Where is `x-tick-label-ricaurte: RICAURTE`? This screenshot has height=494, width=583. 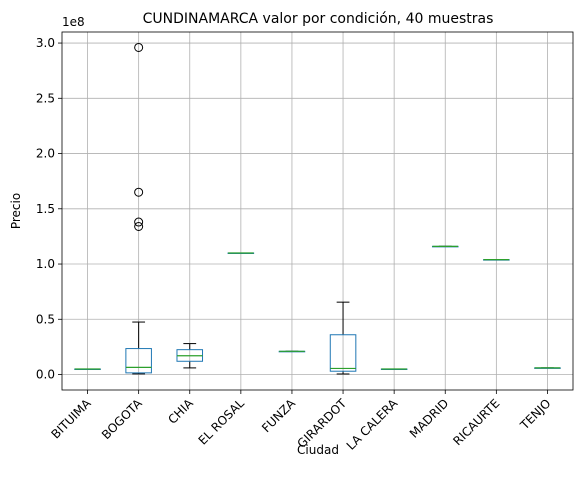
x-tick-label-ricaurte: RICAURTE is located at coordinates (476, 422).